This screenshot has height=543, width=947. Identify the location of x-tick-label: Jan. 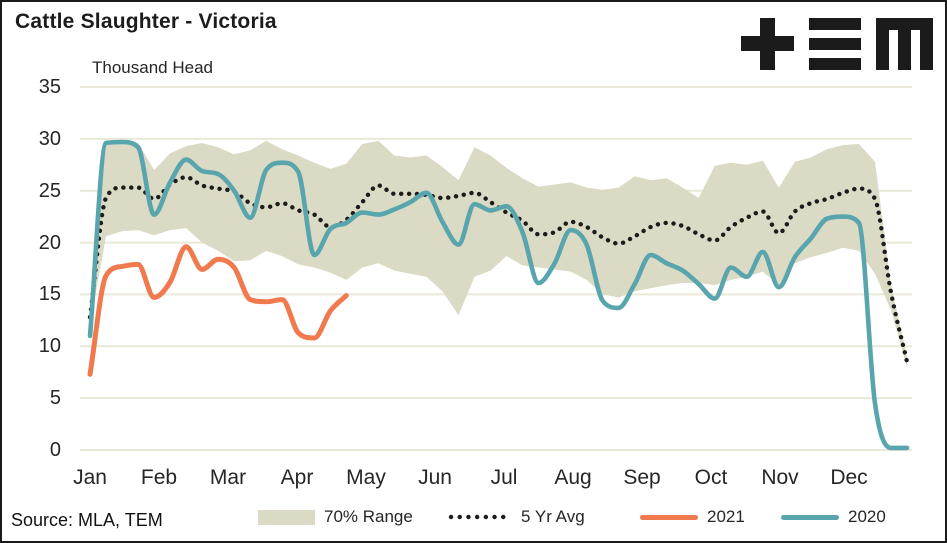
(90, 477).